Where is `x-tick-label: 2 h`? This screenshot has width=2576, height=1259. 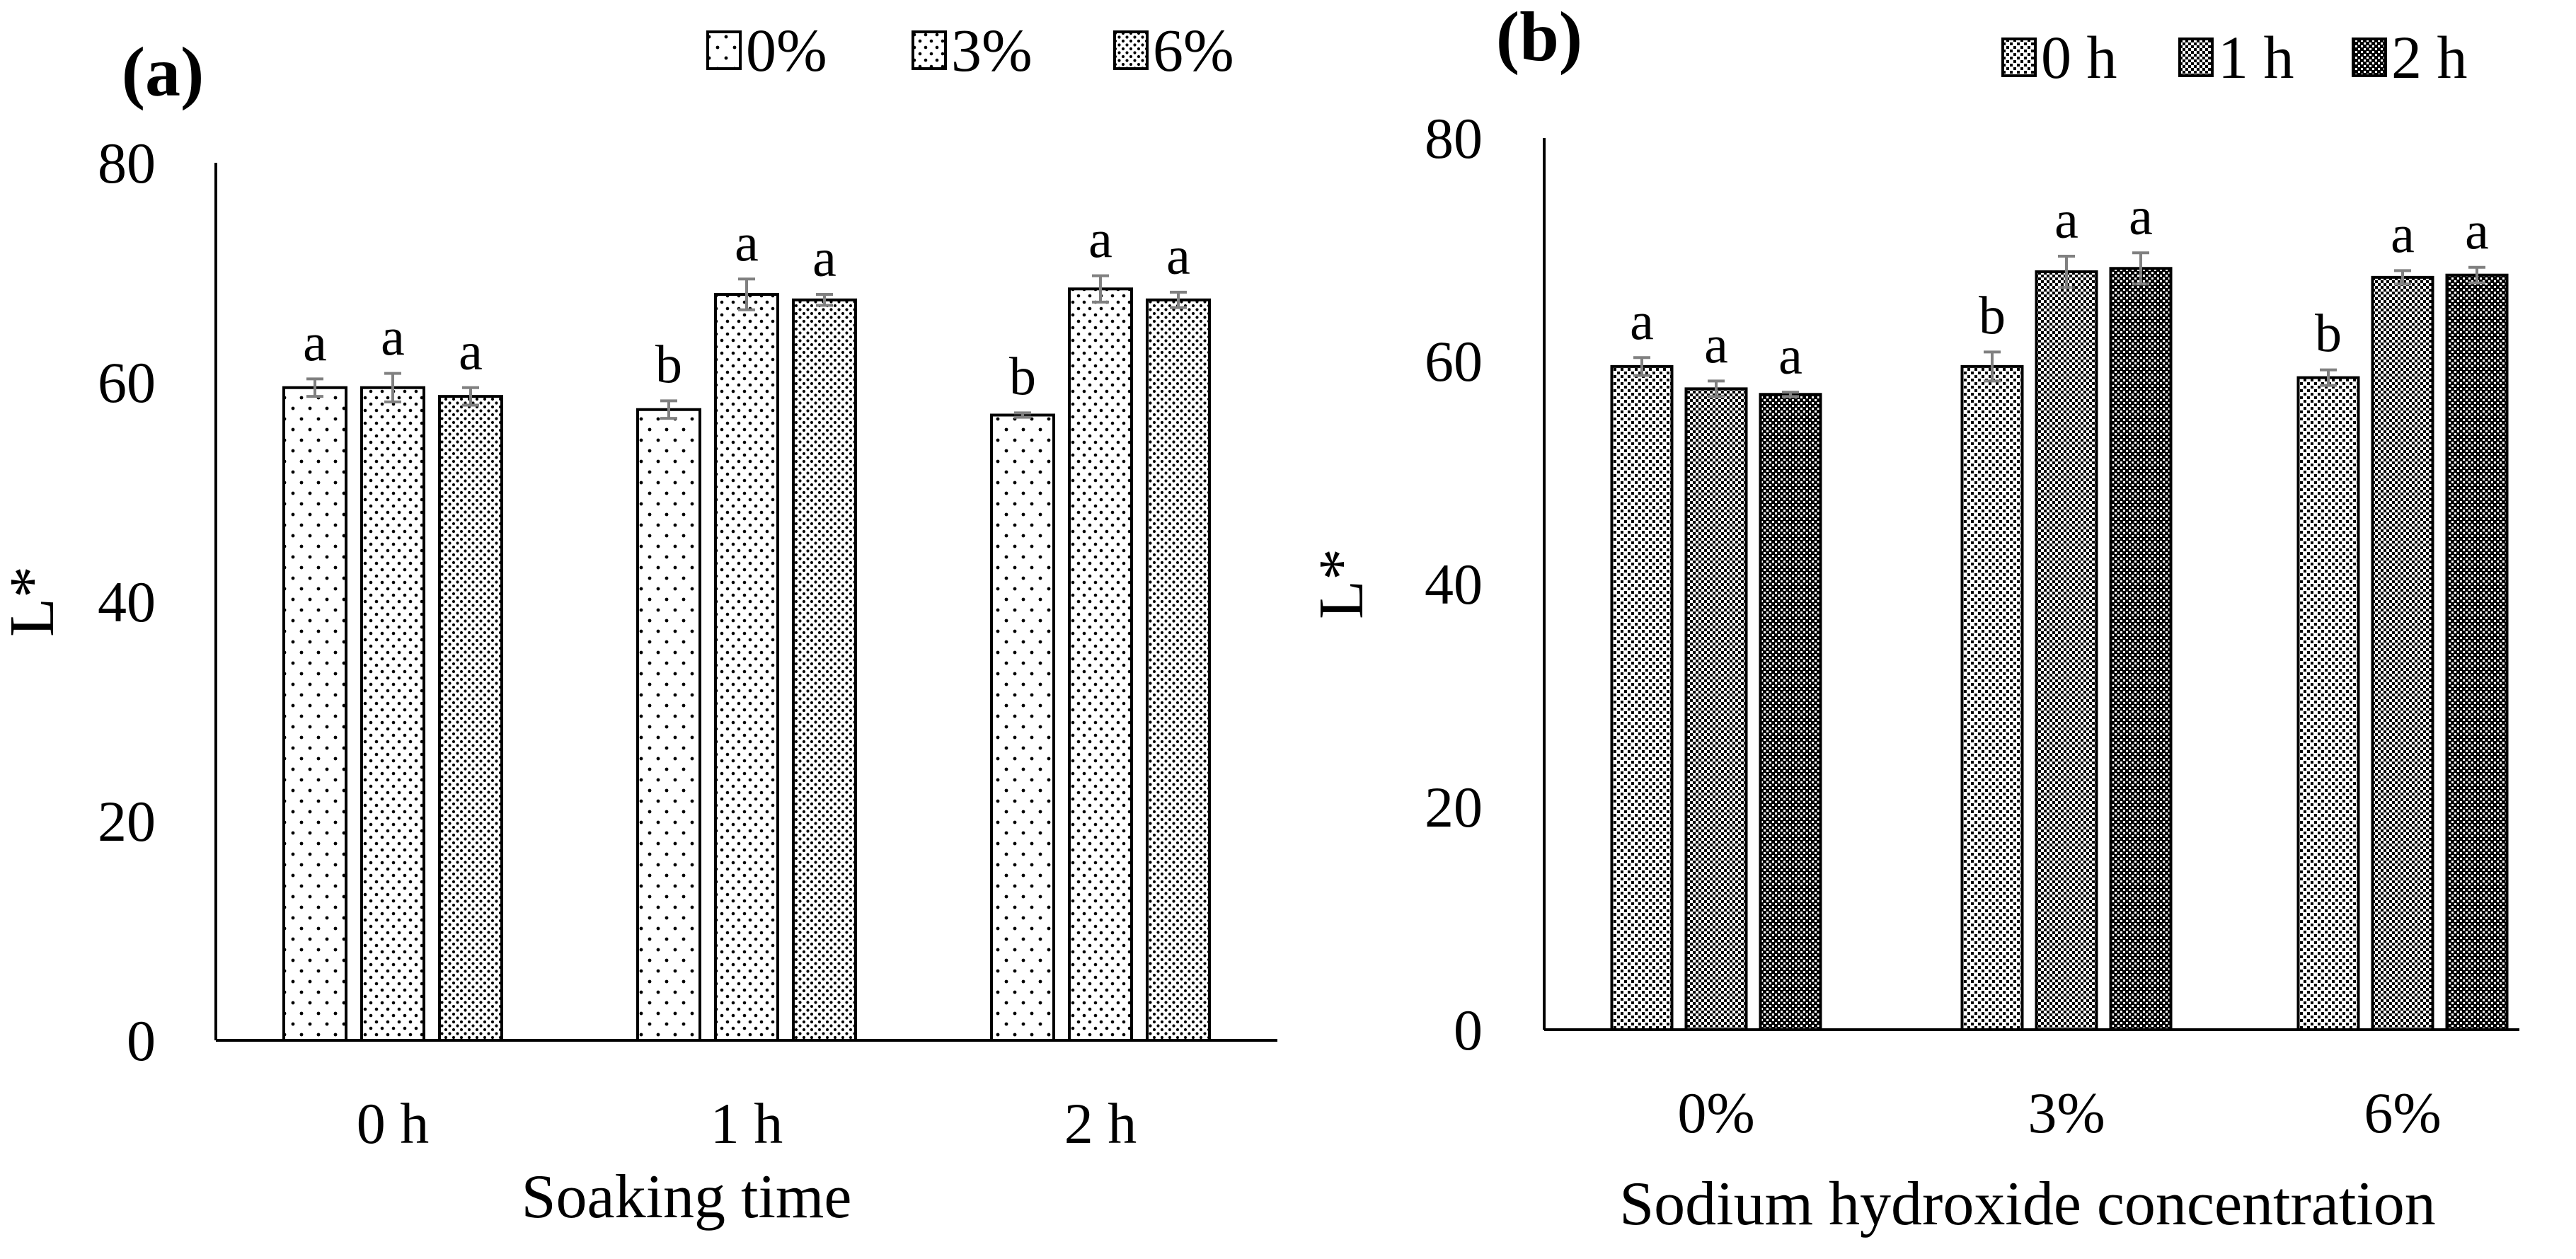
x-tick-label: 2 h is located at coordinates (1100, 1123).